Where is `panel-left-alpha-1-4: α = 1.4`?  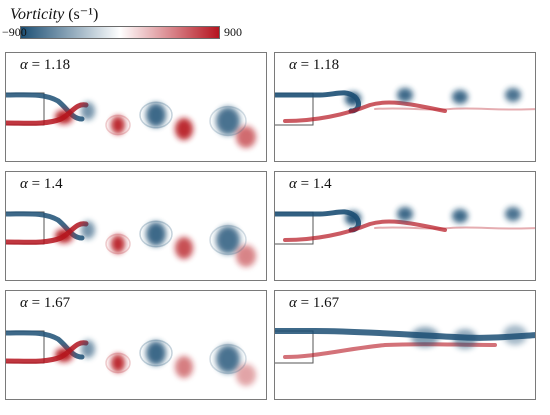 panel-left-alpha-1-4: α = 1.4 is located at coordinates (136, 226).